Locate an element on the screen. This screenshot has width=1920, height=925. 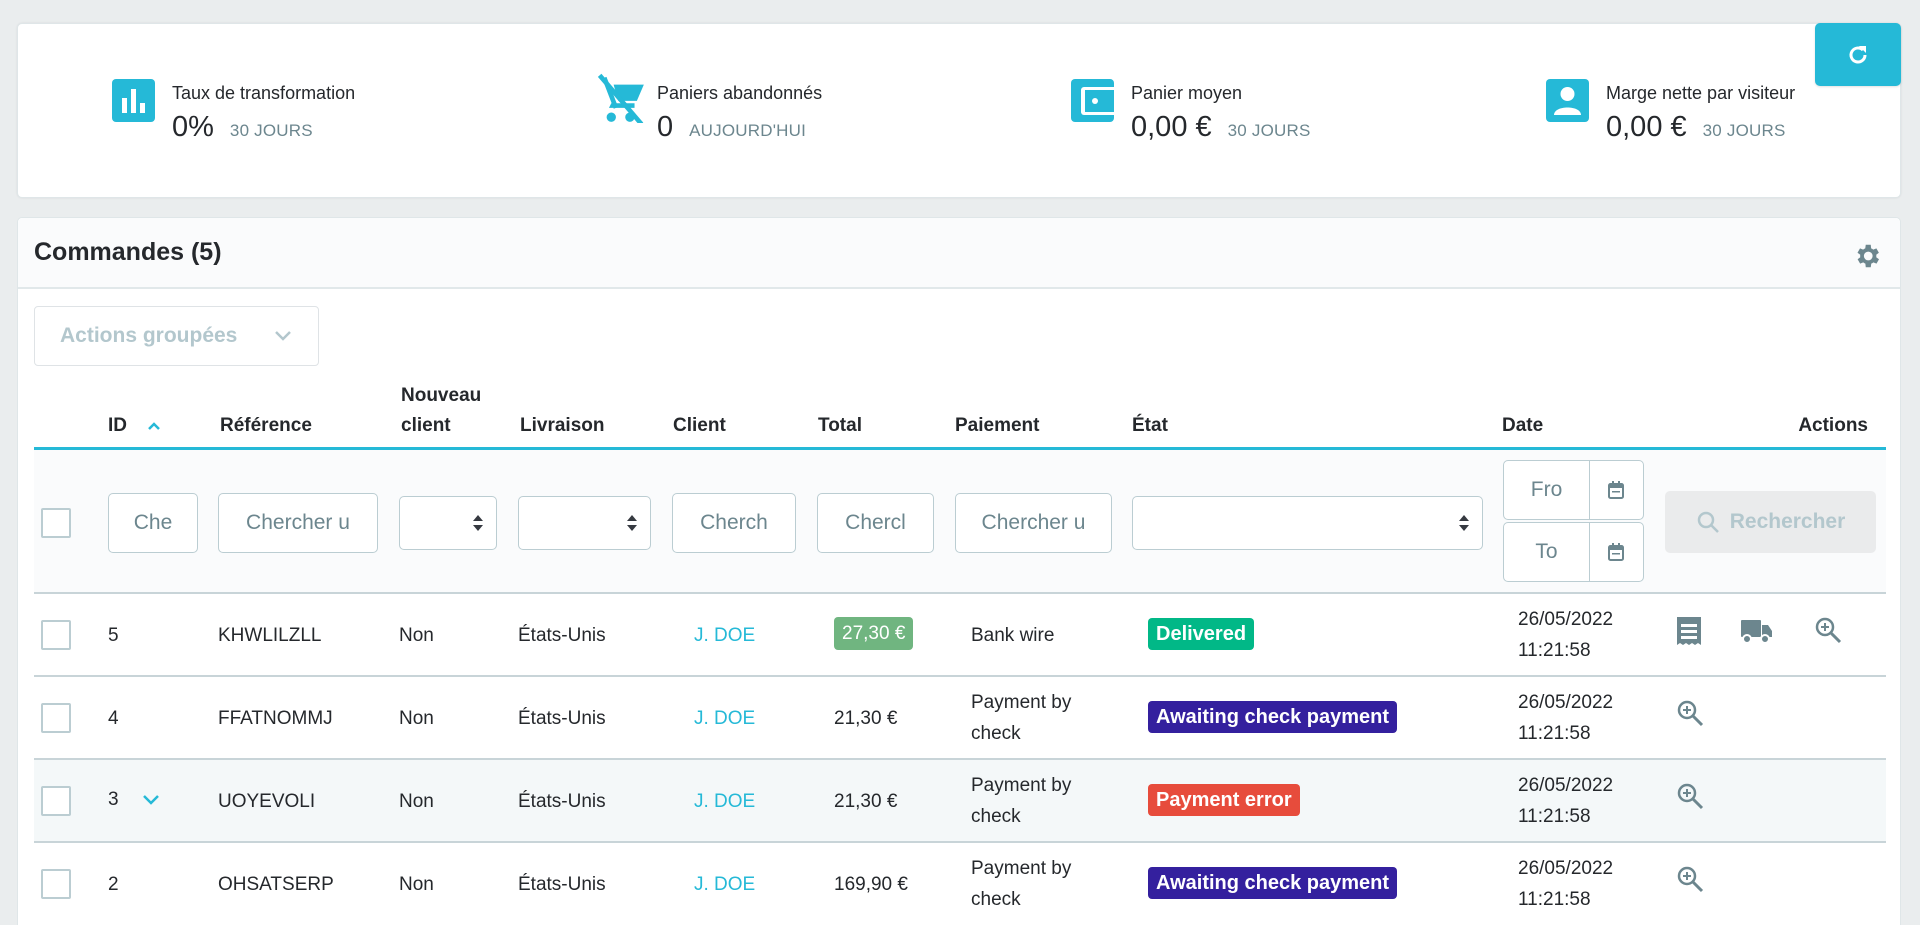
refresh-icon is located at coordinates (1858, 54).